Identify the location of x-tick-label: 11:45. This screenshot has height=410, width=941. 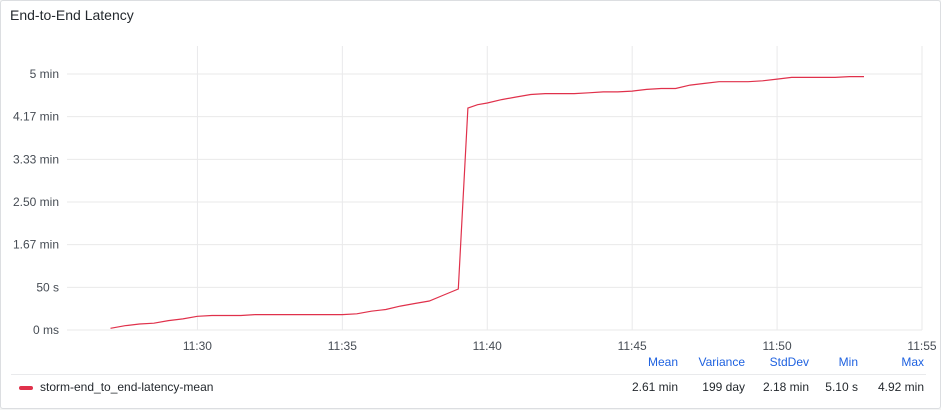
(632, 346).